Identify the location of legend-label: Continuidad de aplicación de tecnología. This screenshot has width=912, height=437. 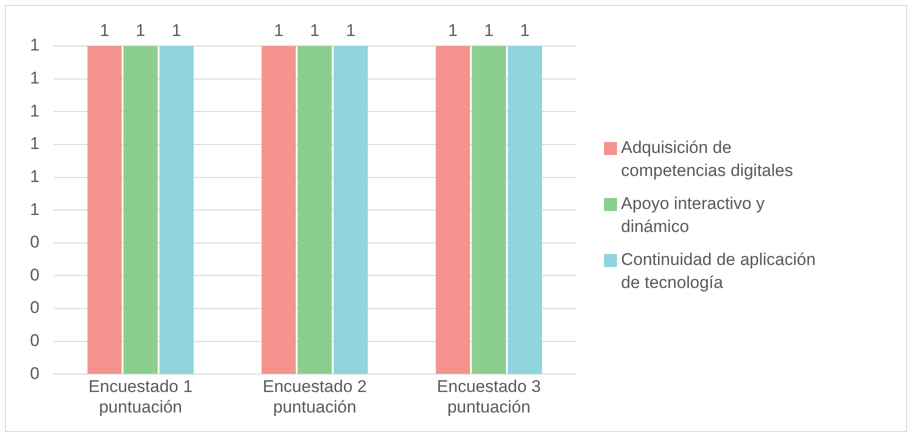
(719, 271).